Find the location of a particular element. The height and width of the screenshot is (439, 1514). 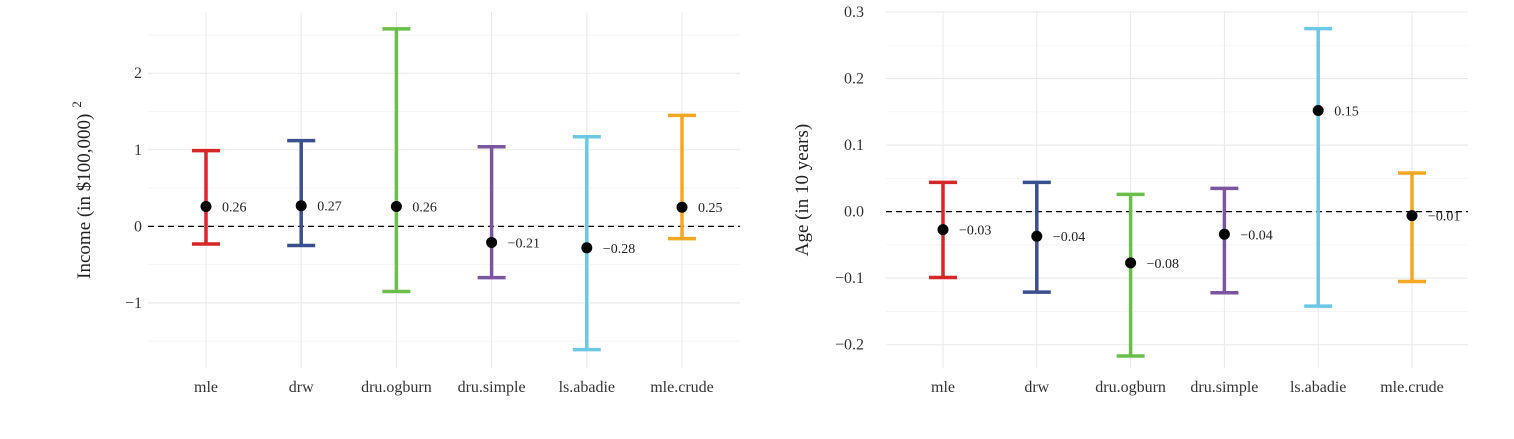

data-label-mle: 0.26 is located at coordinates (234, 207).